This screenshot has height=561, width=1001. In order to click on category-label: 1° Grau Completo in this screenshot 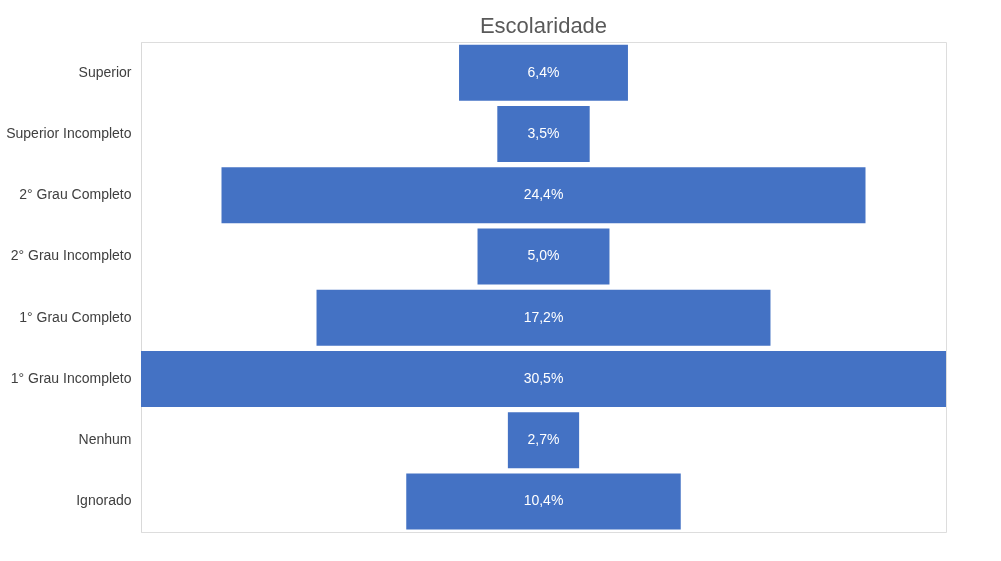, I will do `click(75, 316)`.